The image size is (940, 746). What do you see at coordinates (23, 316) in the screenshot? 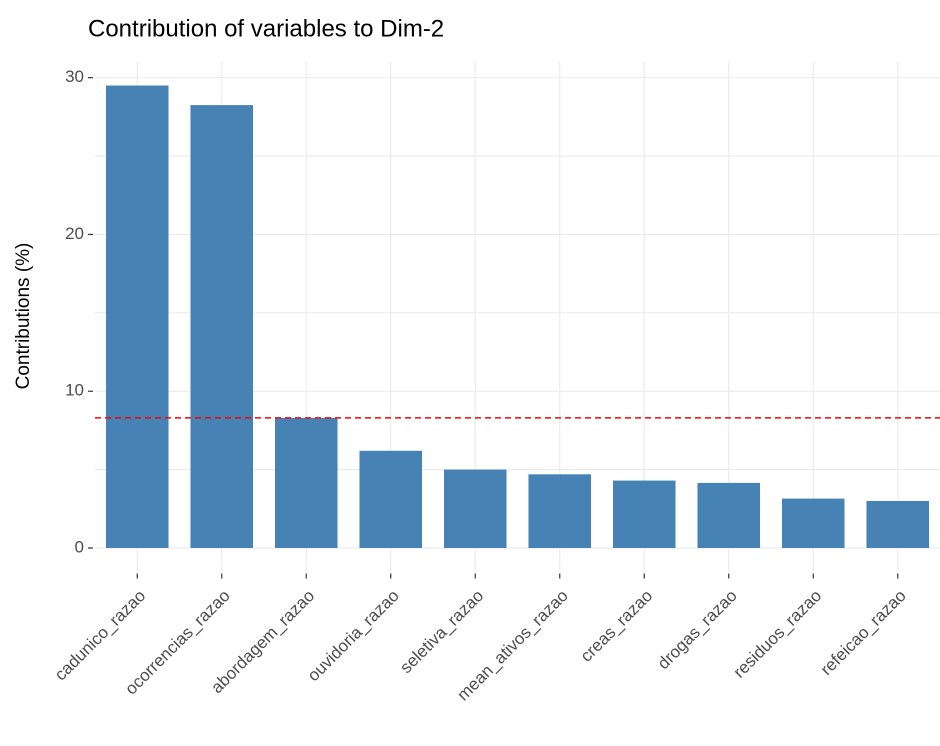
I see `y-axis-label: Contributions (%)` at bounding box center [23, 316].